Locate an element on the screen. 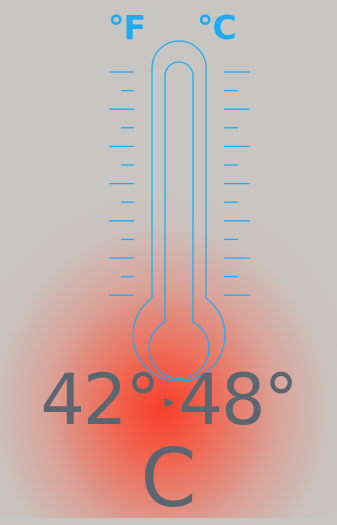 Image resolution: width=337 pixels, height=525 pixels. fahrenheit-ticks is located at coordinates (121, 183).